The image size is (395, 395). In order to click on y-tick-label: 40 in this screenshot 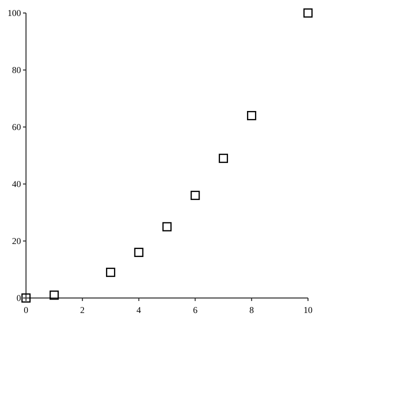, I will do `click(17, 184)`.